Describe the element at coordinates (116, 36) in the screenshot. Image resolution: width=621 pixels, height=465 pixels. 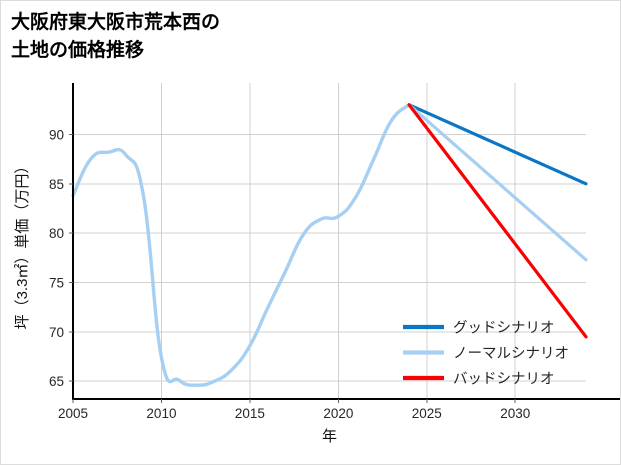
I see `chart-title: 大阪府東大阪市荒本西の 土地の価格推移` at that location.